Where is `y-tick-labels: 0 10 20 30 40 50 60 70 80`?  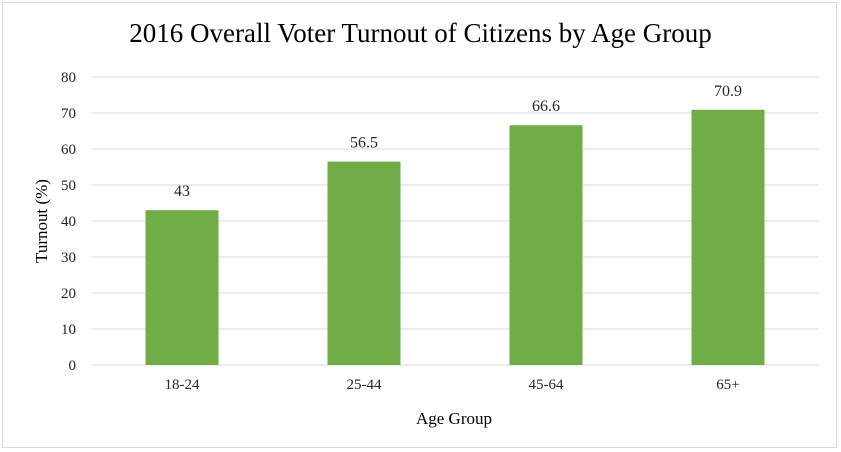 y-tick-labels: 0 10 20 30 40 50 60 70 80 is located at coordinates (68, 222).